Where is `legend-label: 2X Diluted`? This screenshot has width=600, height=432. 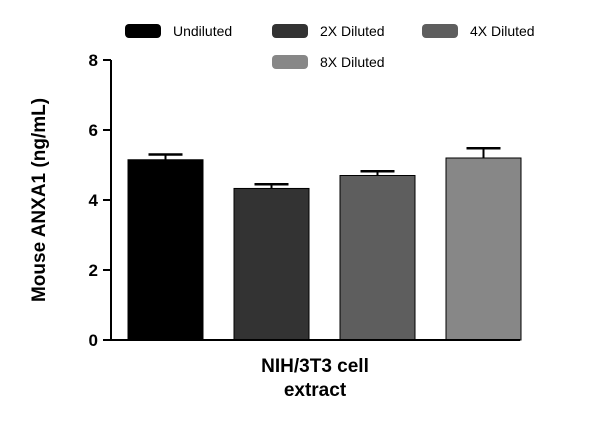
legend-label: 2X Diluted is located at coordinates (352, 31).